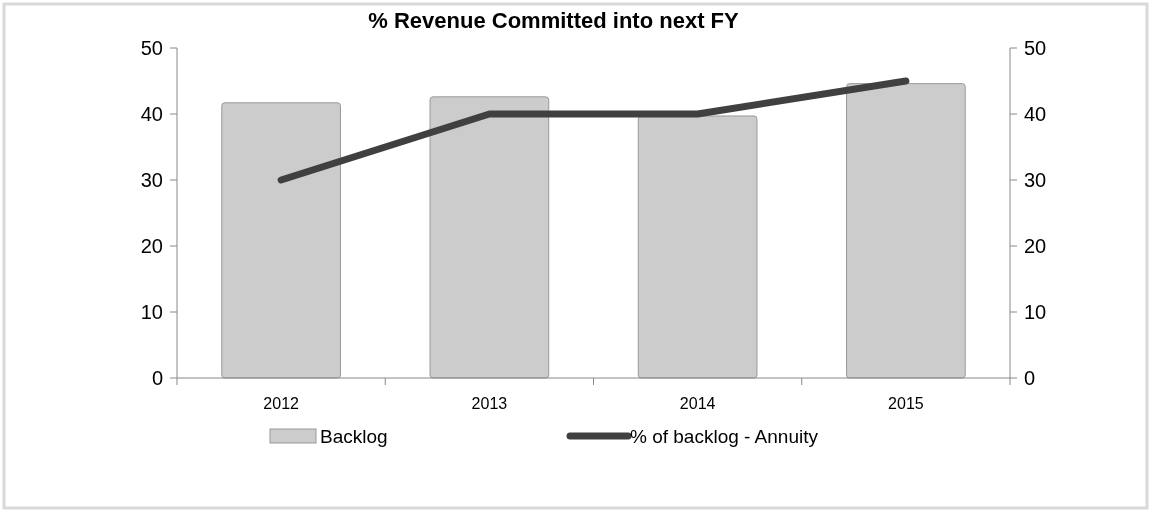 Image resolution: width=1151 pixels, height=518 pixels. I want to click on legend-label: % of backlog - Annuity, so click(724, 436).